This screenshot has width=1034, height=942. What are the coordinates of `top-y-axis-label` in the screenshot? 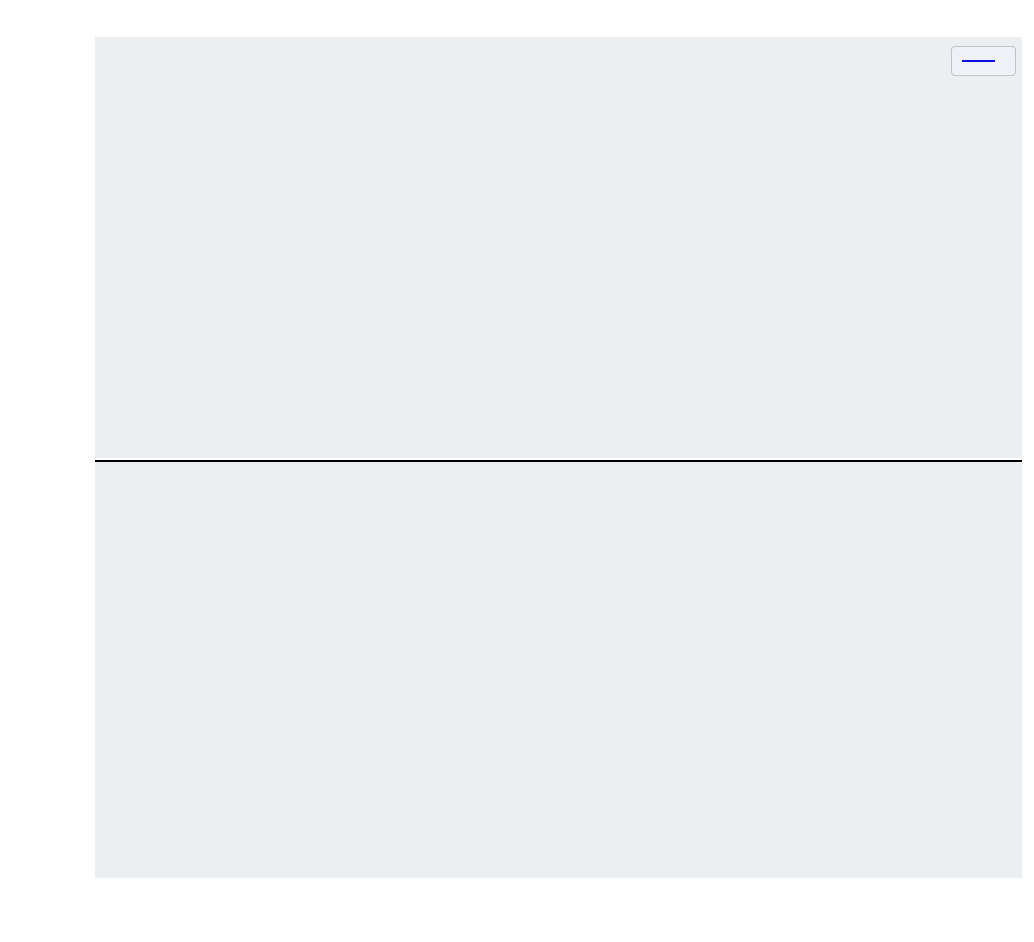 It's located at (30, 247).